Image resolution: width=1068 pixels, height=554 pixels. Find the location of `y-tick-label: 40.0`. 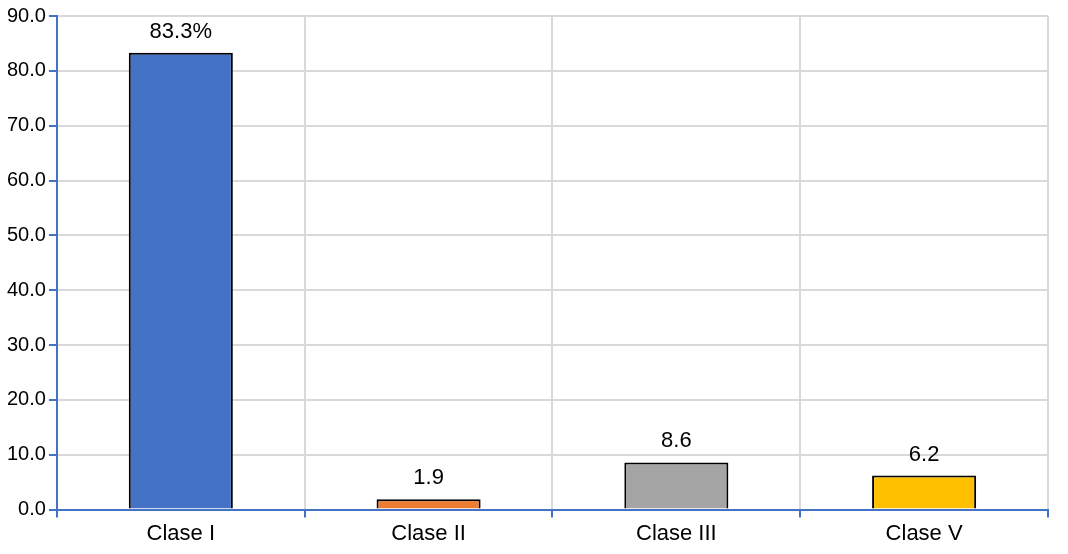

y-tick-label: 40.0 is located at coordinates (26, 288).